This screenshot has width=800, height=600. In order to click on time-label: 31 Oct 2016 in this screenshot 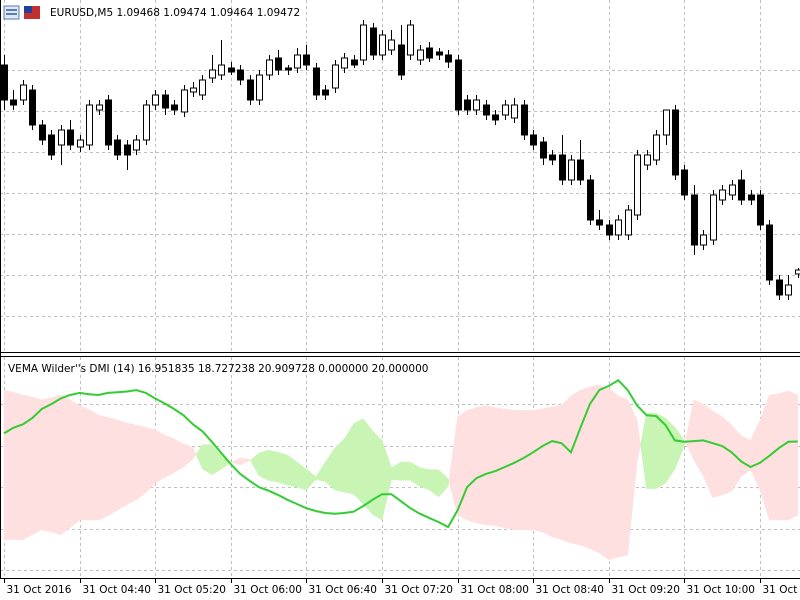, I will do `click(39, 590)`.